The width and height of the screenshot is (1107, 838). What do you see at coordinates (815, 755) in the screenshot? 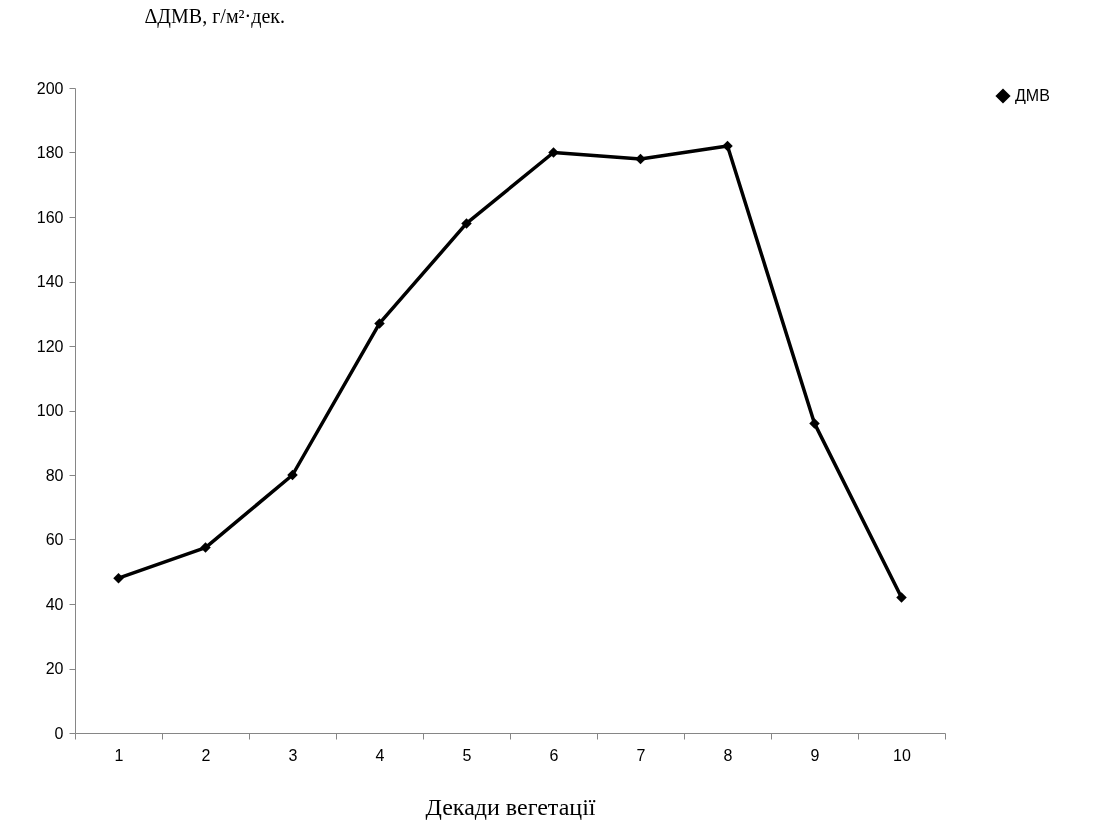
I see `x-tick-label: 9` at bounding box center [815, 755].